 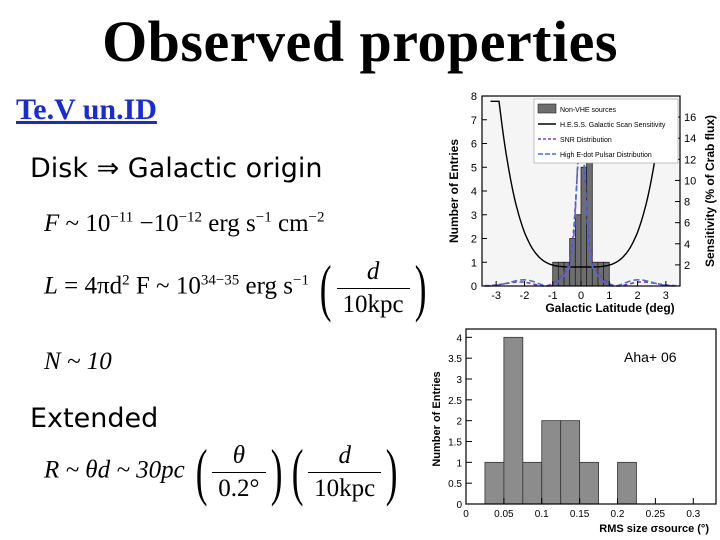 What do you see at coordinates (687, 224) in the screenshot?
I see `y2-tick-label: 6` at bounding box center [687, 224].